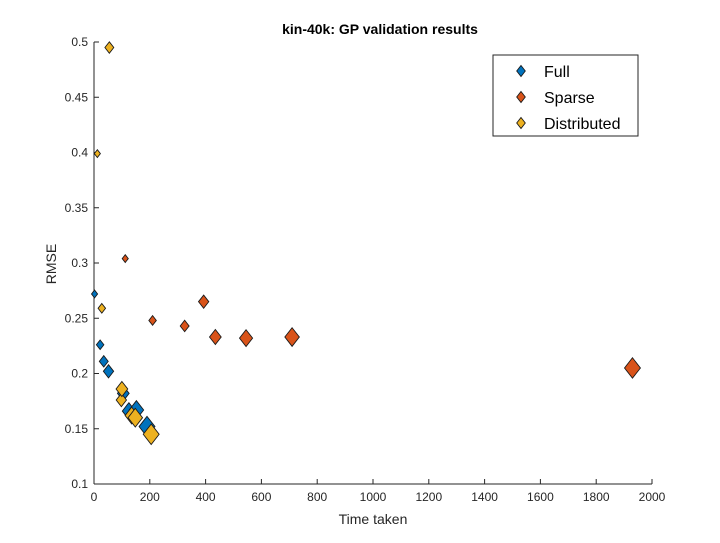 This screenshot has width=720, height=543. Describe the element at coordinates (582, 124) in the screenshot. I see `legend-label: Distributed` at that location.